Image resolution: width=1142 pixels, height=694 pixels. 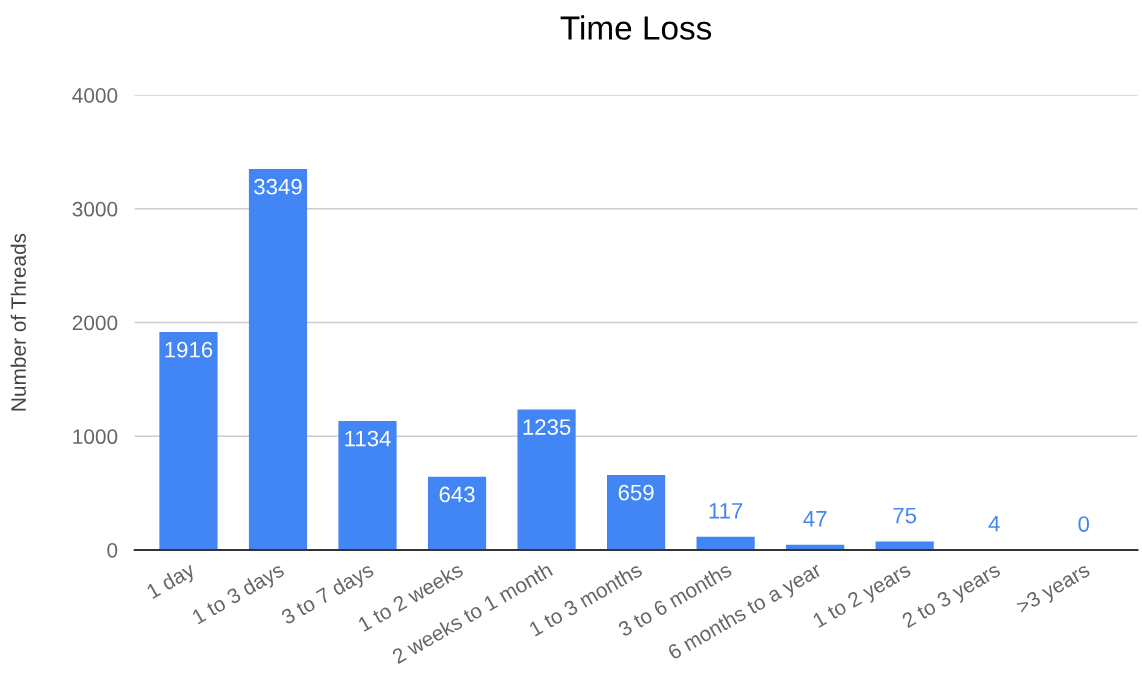 I want to click on data-label: 4, so click(x=994, y=523).